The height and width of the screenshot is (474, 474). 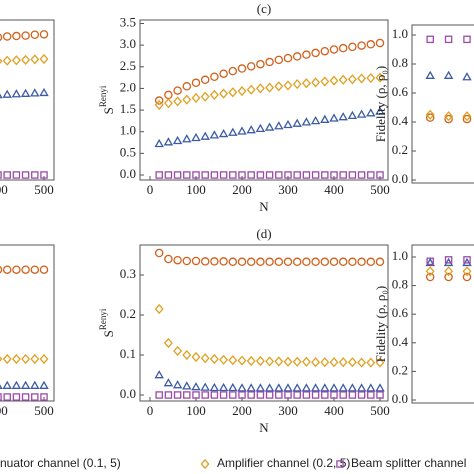 I want to click on x-tick-label: 200, so click(x=242, y=189).